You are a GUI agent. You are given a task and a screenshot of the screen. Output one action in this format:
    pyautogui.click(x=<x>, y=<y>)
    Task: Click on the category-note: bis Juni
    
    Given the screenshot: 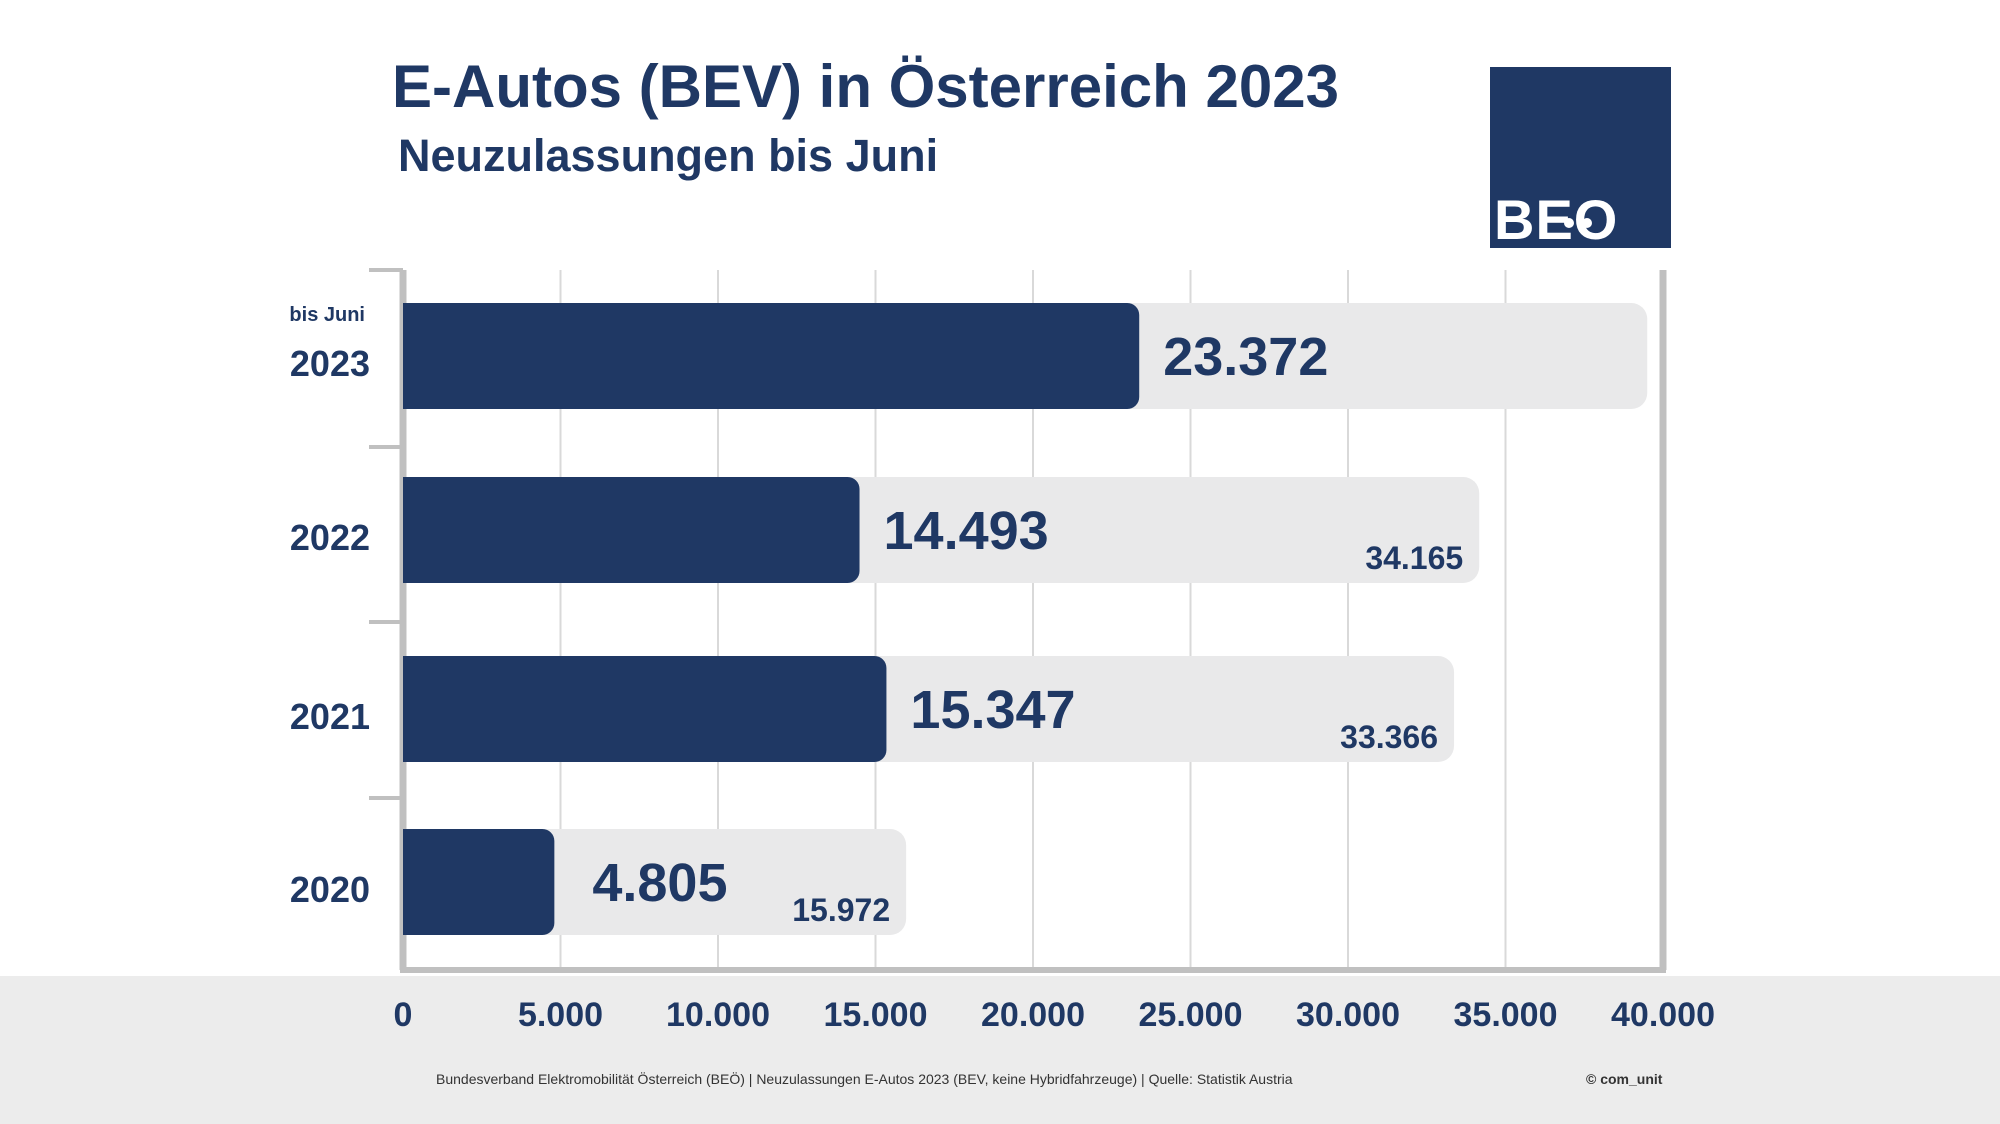 What is the action you would take?
    pyautogui.click(x=327, y=315)
    